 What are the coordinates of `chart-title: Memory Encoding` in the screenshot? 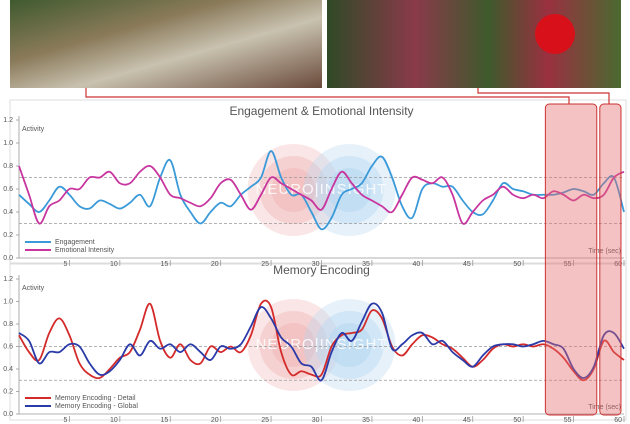 It's located at (321, 270).